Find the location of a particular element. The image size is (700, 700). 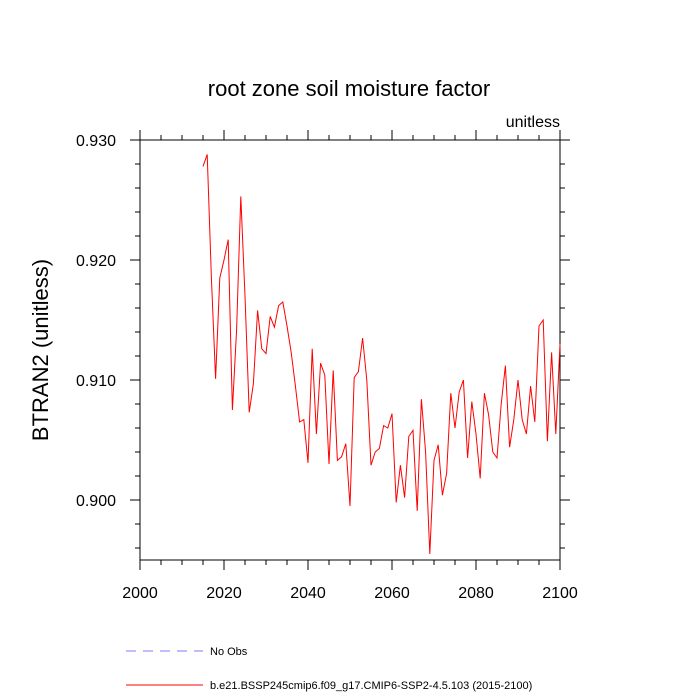

x-tick-label: 2080 is located at coordinates (476, 593).